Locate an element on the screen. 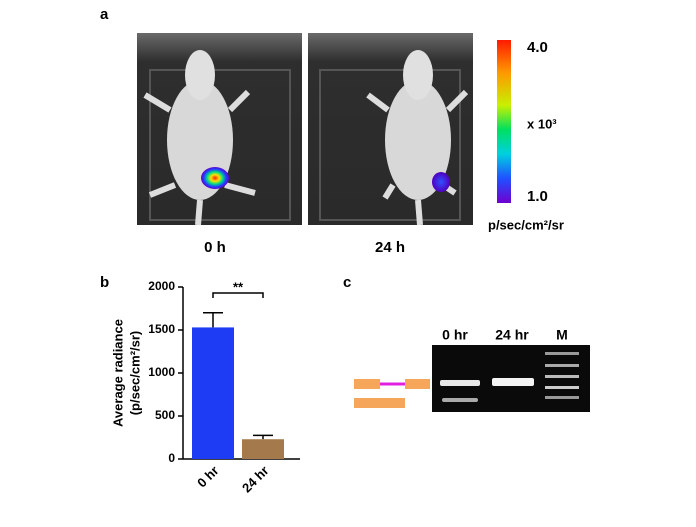 The height and width of the screenshot is (527, 696). y-tick-label: 0 is located at coordinates (171, 458).